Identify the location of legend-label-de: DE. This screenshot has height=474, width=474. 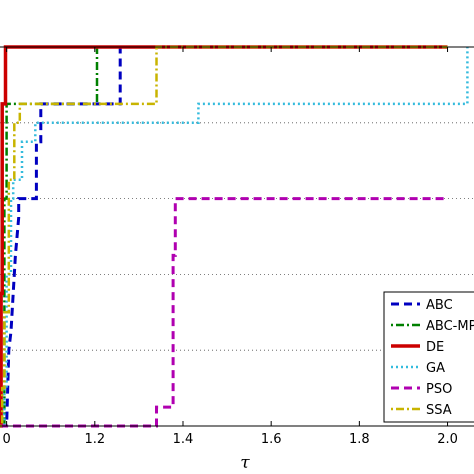
(435, 347).